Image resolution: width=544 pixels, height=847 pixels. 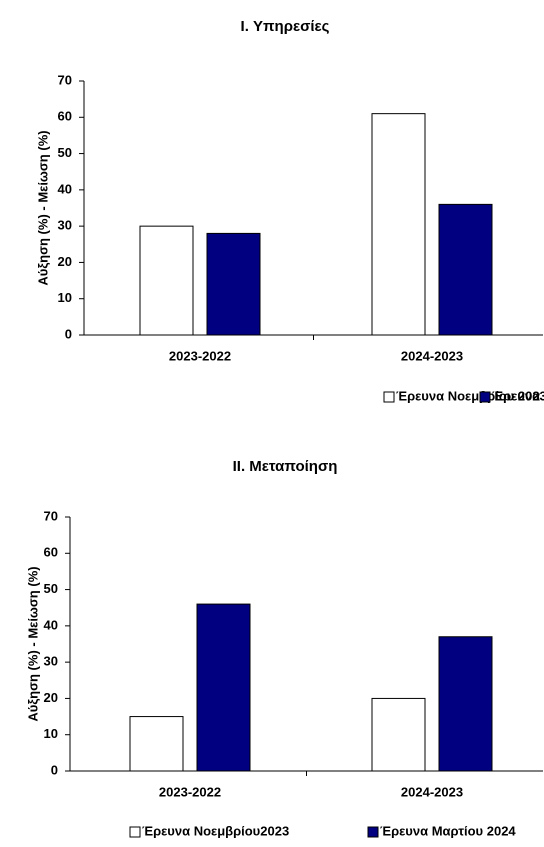 I want to click on legend-label: Έρευνα Νοεμβρίου2023, so click(x=215, y=830).